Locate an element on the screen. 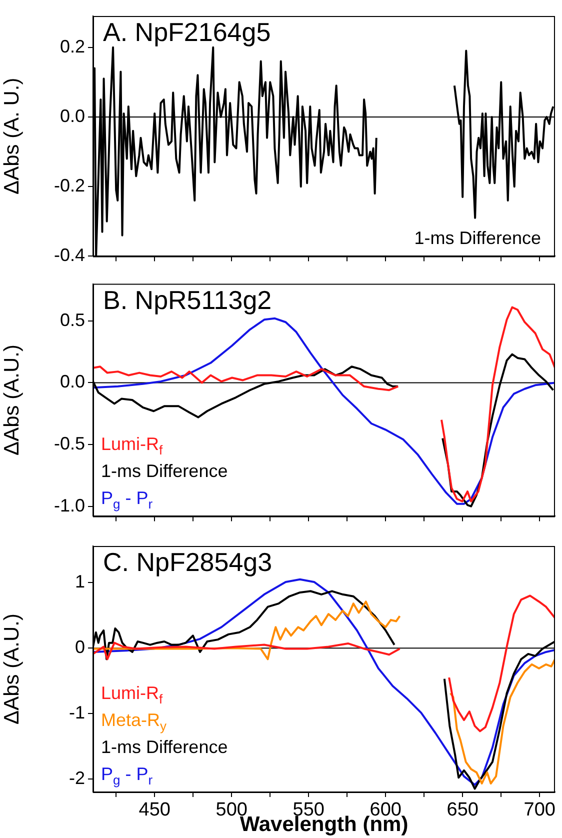 This screenshot has width=562, height=838. y-tick-label: -1.0 is located at coordinates (69, 505).